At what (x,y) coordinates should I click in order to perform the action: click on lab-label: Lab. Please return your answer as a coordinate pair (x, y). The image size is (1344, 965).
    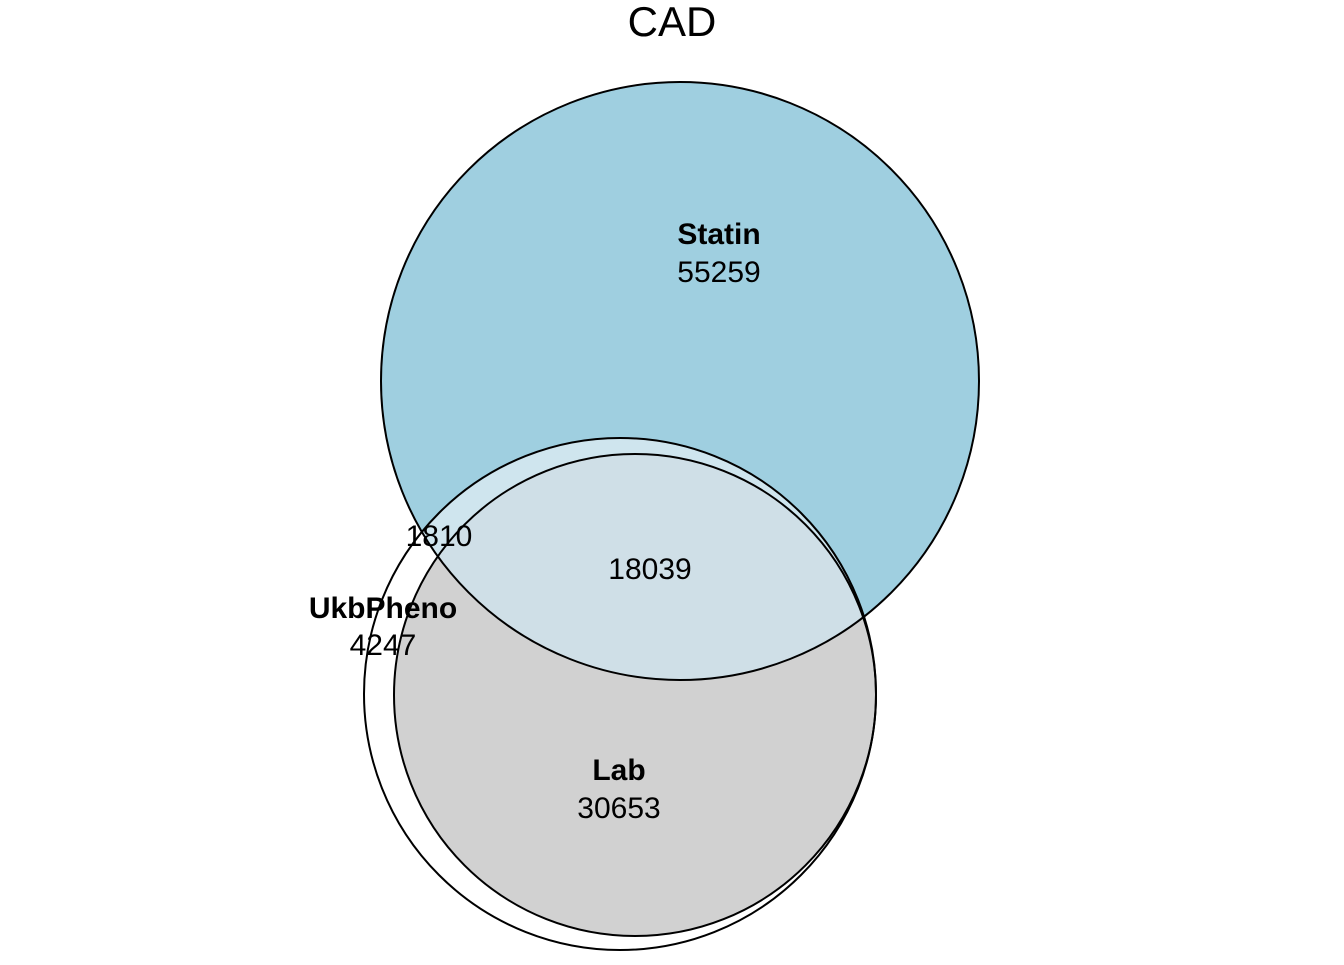
    Looking at the image, I should click on (618, 770).